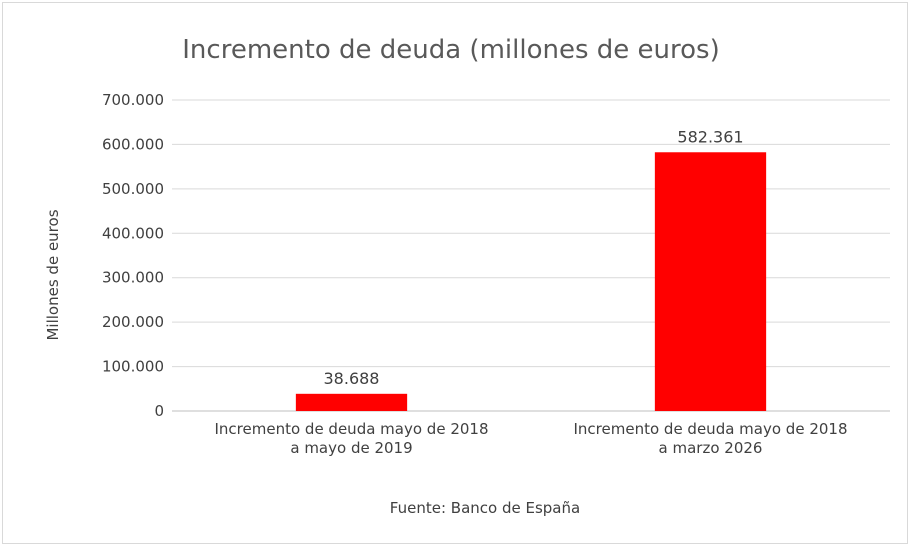 This screenshot has width=912, height=548. I want to click on y-tick-label: 400.000, so click(133, 233).